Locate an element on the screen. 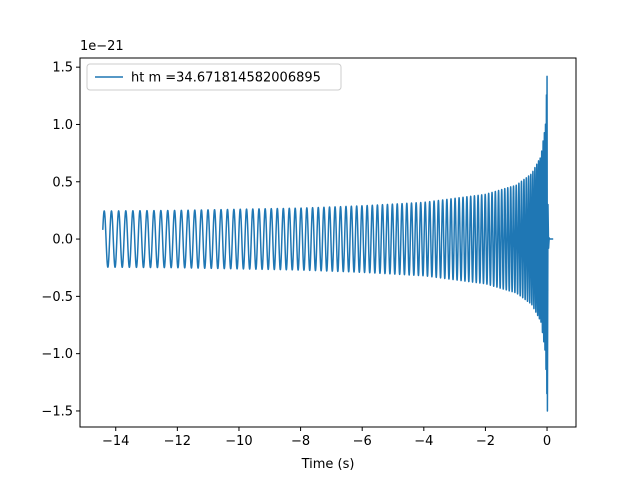 Image resolution: width=640 pixels, height=480 pixels. y-tick-label: 1.0 is located at coordinates (62, 125).